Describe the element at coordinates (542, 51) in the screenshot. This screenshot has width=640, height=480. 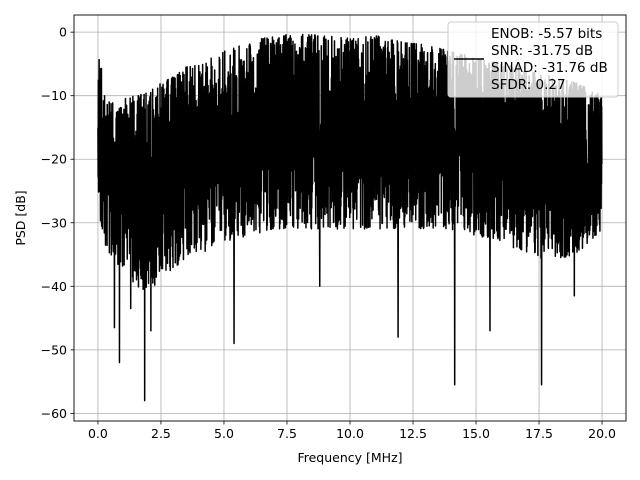
I see `legend-line-snr: SNR: -31.75 dB` at that location.